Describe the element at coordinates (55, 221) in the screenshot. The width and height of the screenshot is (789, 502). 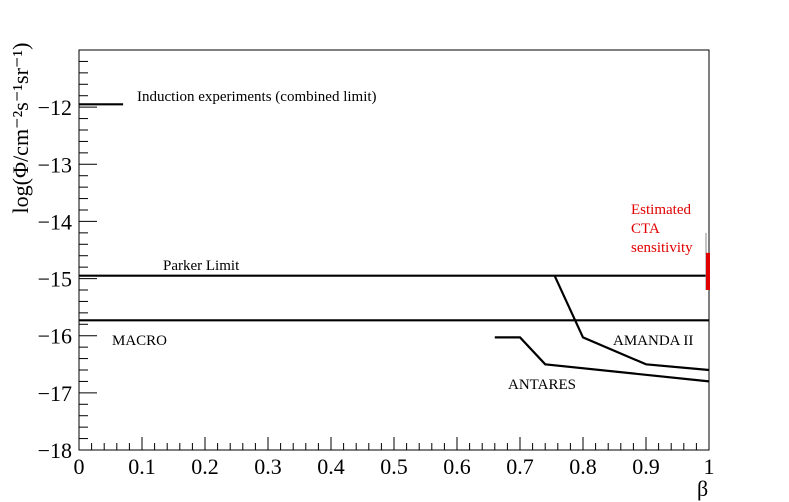
I see `y-tick-label: −14` at that location.